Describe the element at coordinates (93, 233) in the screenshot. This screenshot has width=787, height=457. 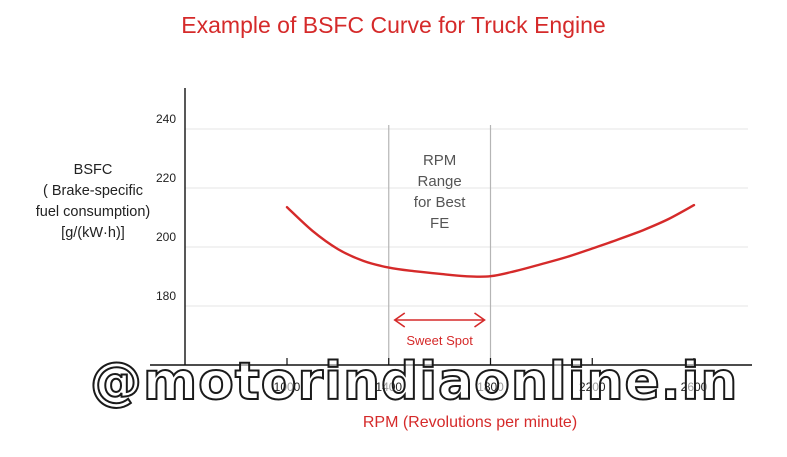
I see `y-axis-label-line: [g/(kW·h)]` at that location.